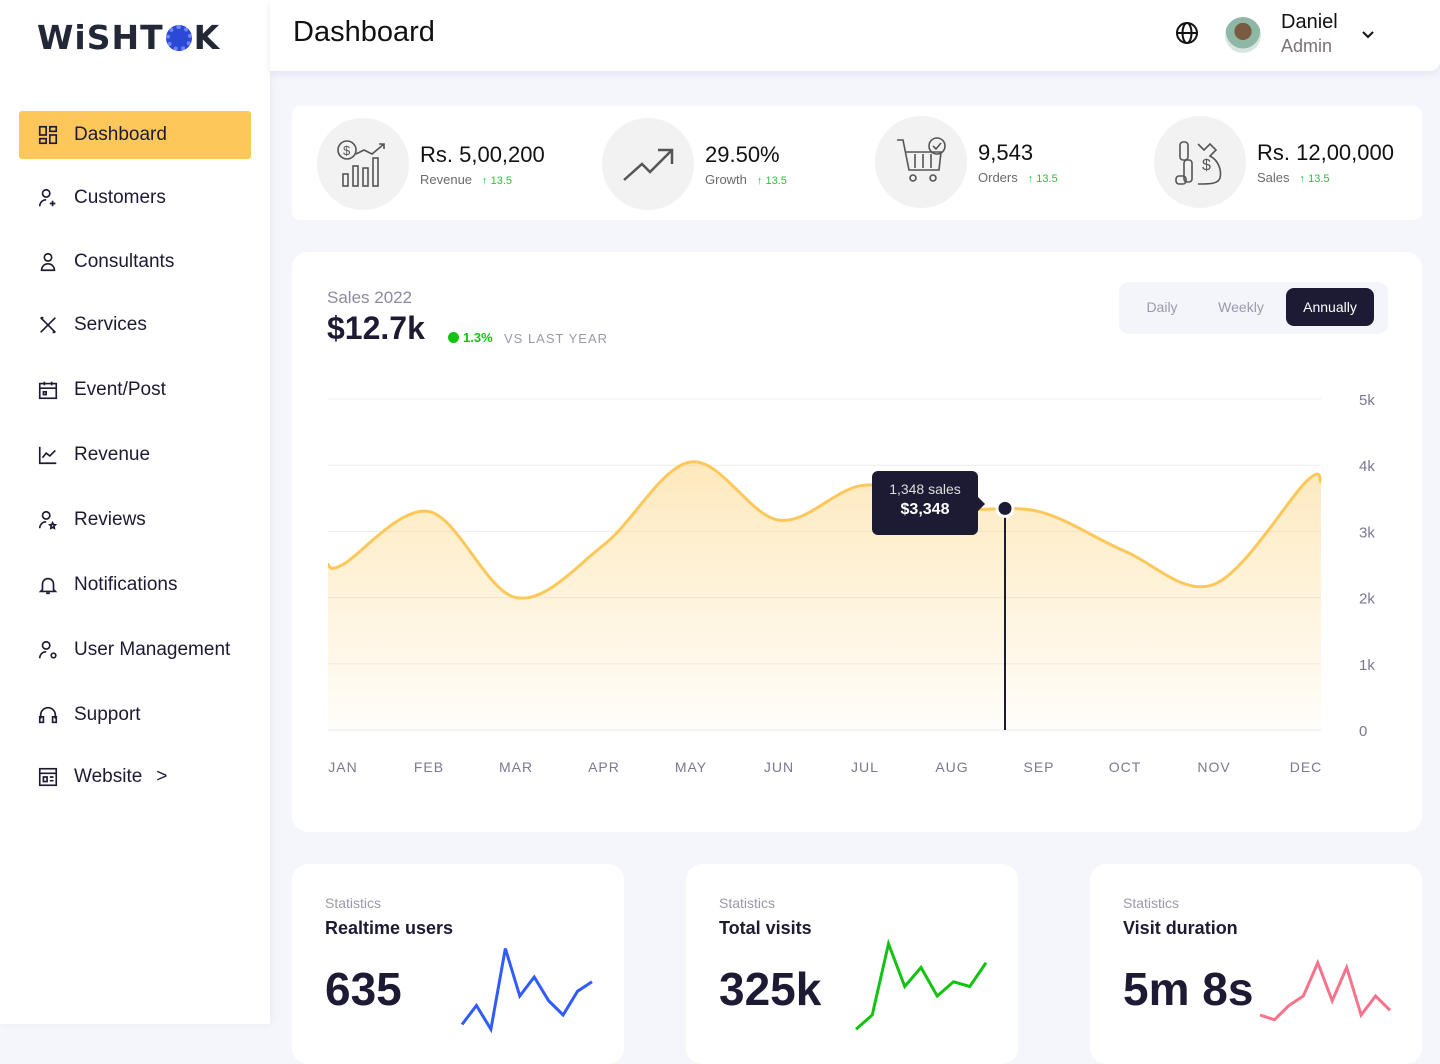 The height and width of the screenshot is (1064, 1440). I want to click on sidebar-item-services: Services, so click(135, 325).